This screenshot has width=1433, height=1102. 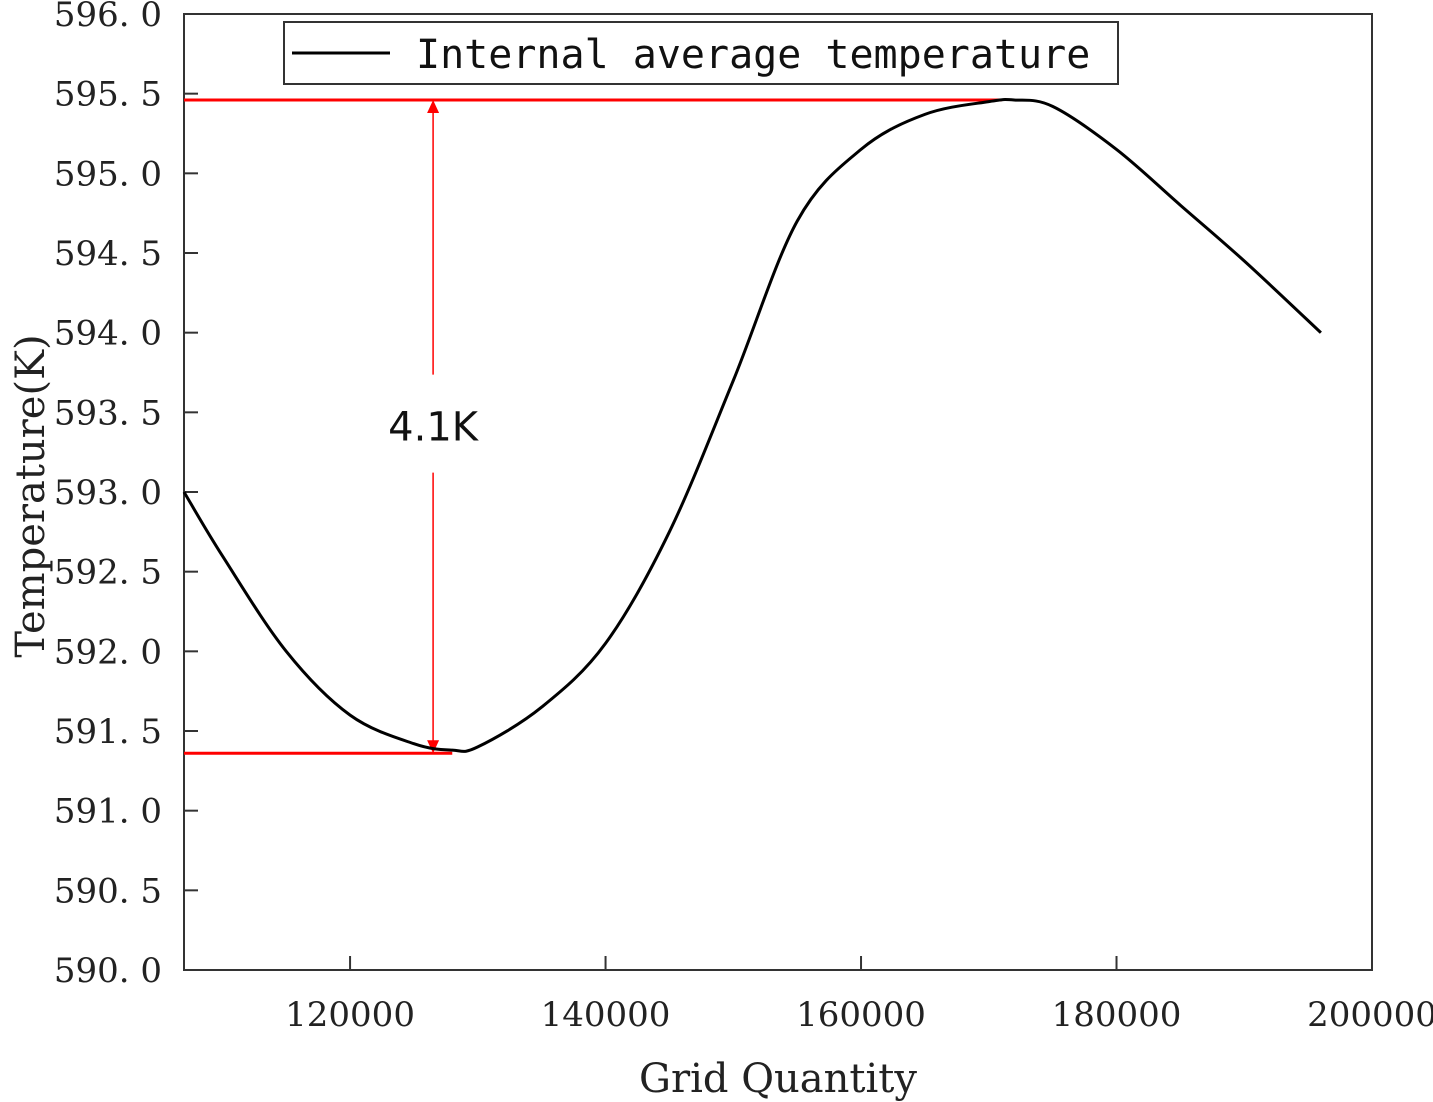 What do you see at coordinates (108, 652) in the screenshot?
I see `y-tick-label: 592. 0` at bounding box center [108, 652].